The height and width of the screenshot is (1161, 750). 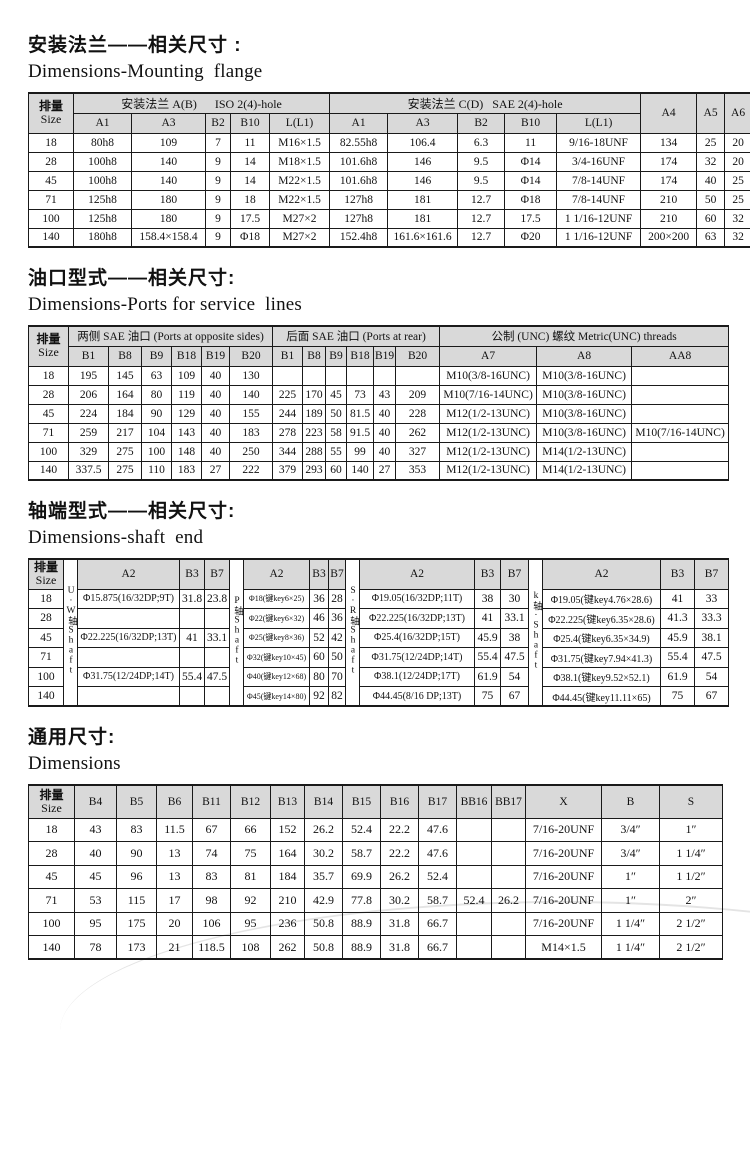 I want to click on table-cell: 106.4, so click(x=423, y=142).